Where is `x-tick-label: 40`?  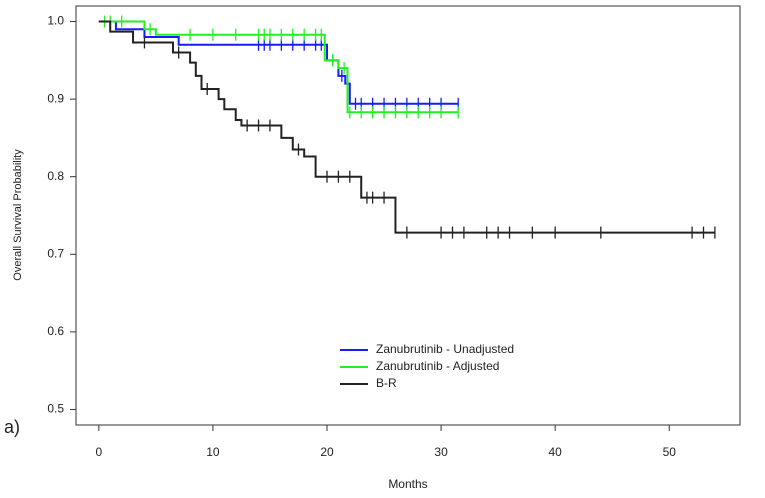 x-tick-label: 40 is located at coordinates (555, 452).